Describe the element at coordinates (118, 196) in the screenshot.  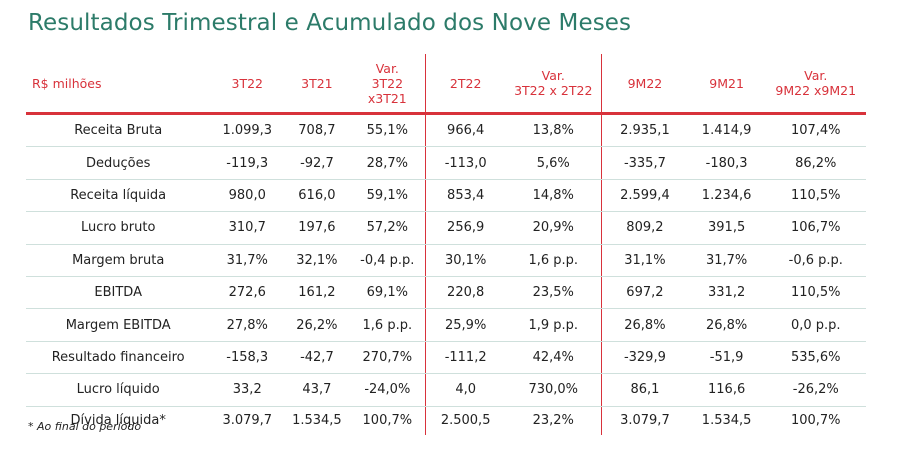
I see `row-label: Receita líquida` at that location.